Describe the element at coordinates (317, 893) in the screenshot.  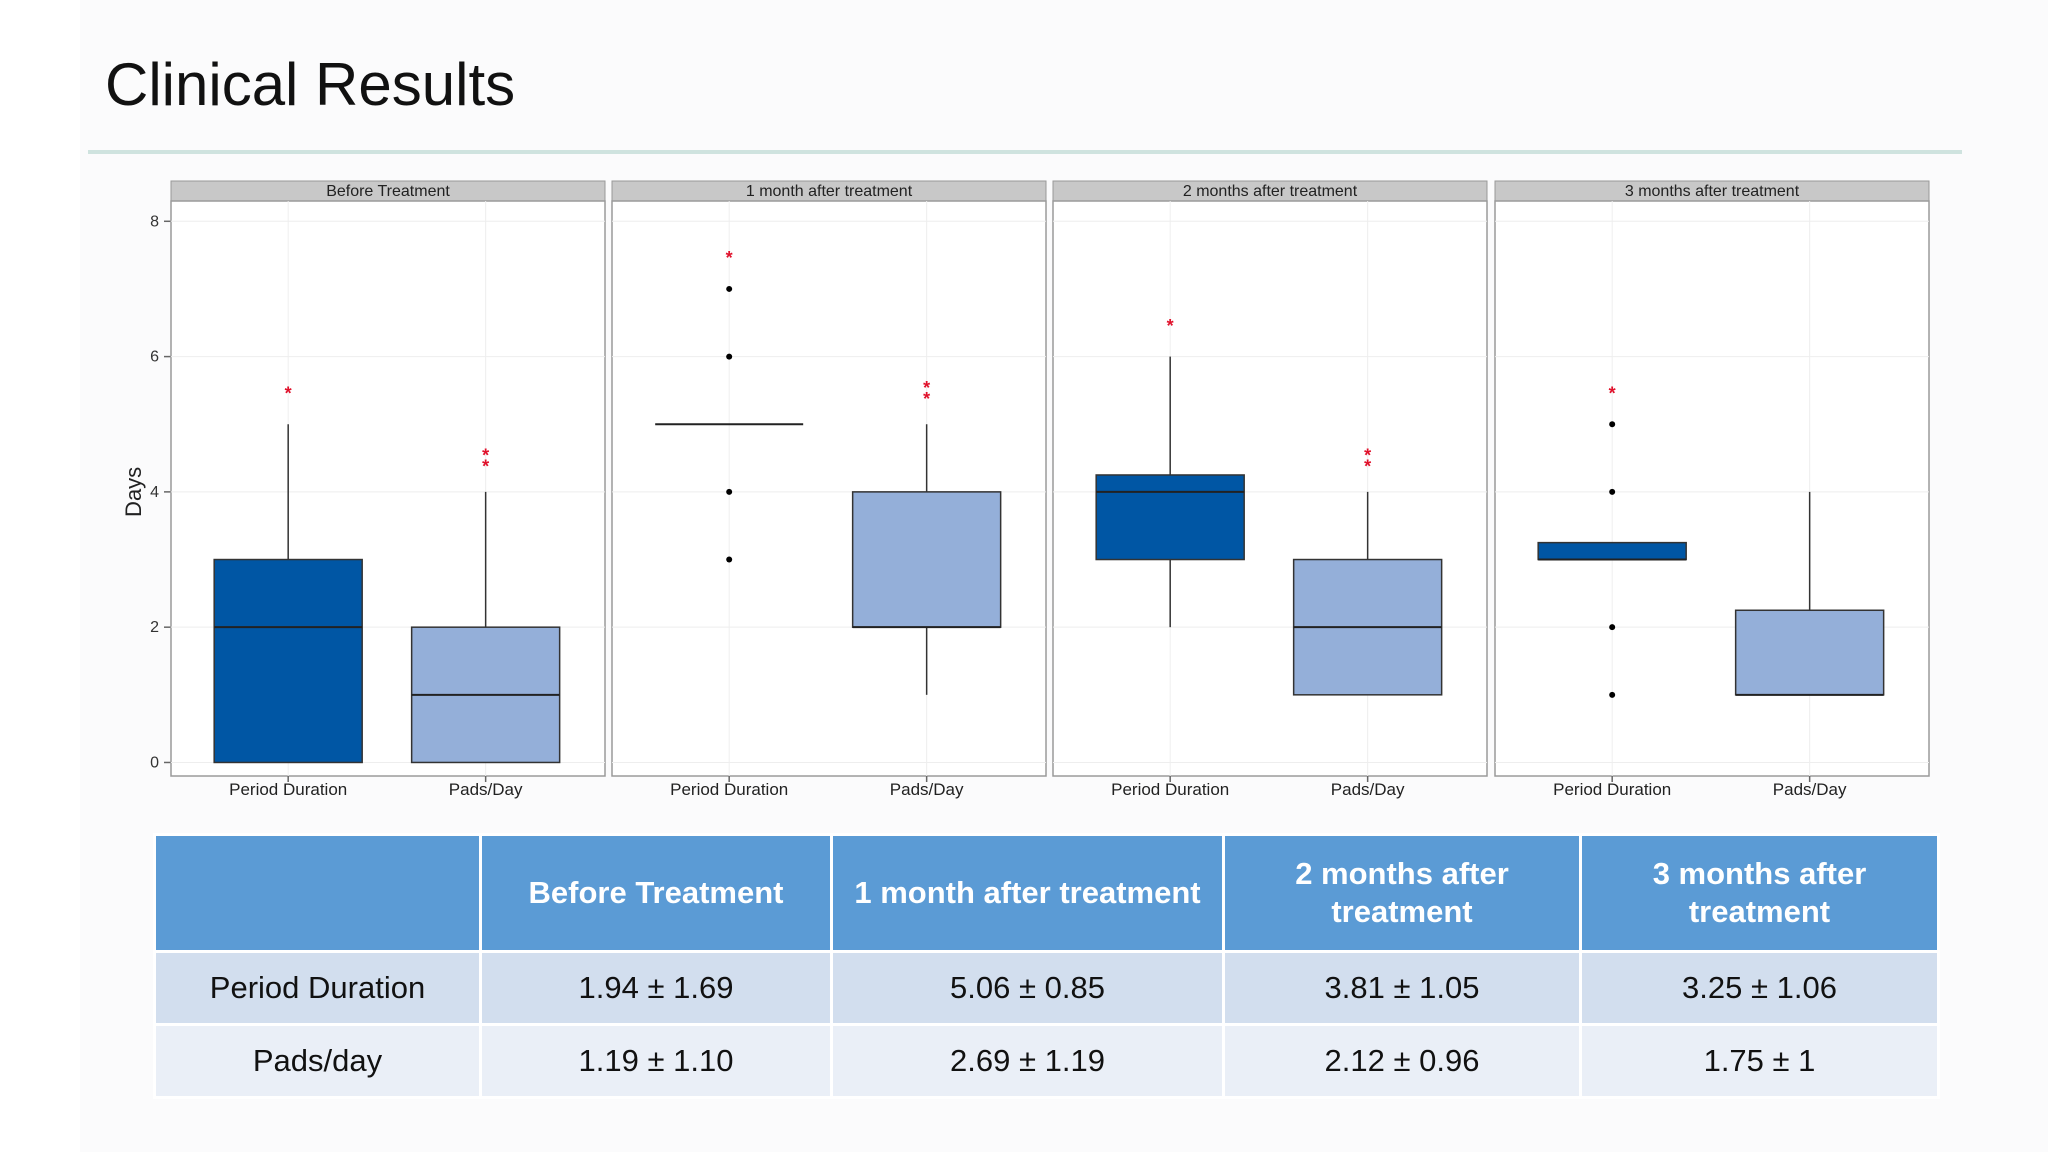
I see `table-header-empty` at that location.